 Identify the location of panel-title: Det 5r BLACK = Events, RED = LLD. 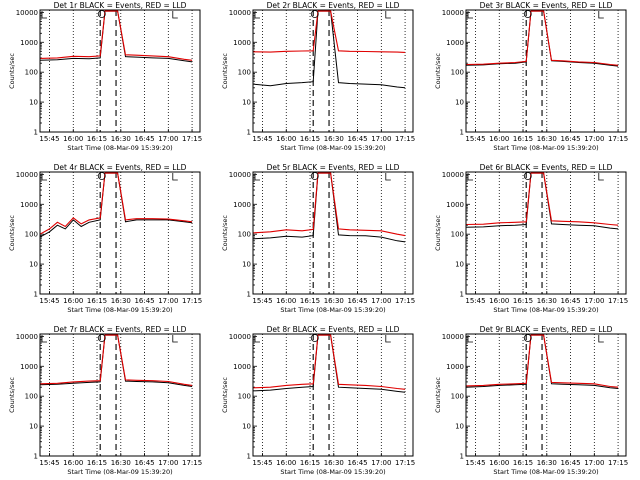
(333, 167).